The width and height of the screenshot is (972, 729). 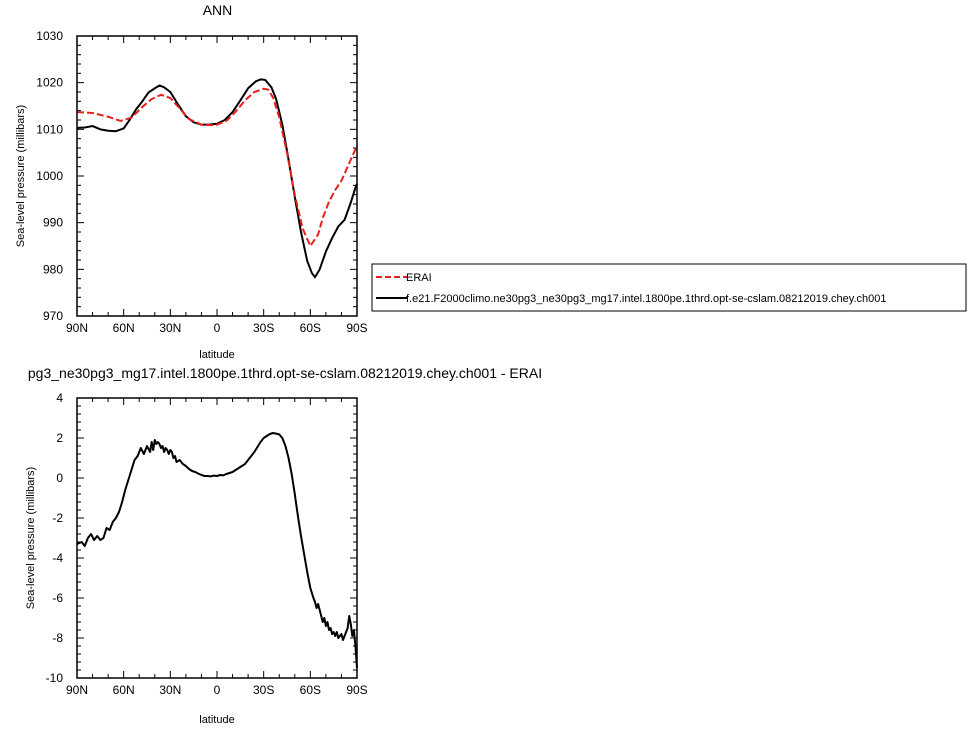 What do you see at coordinates (53, 223) in the screenshot?
I see `y-tick-label: 990` at bounding box center [53, 223].